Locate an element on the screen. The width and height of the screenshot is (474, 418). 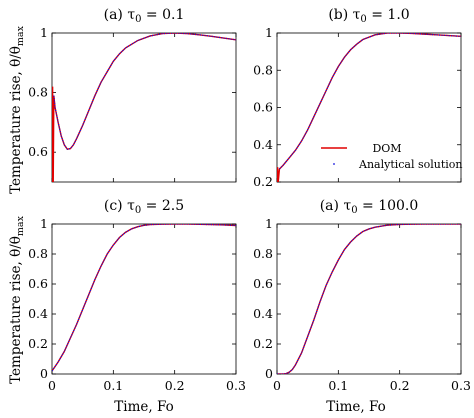
y-axis-label-top: Temperature rise, θ/θmax is located at coordinates (17, 109).